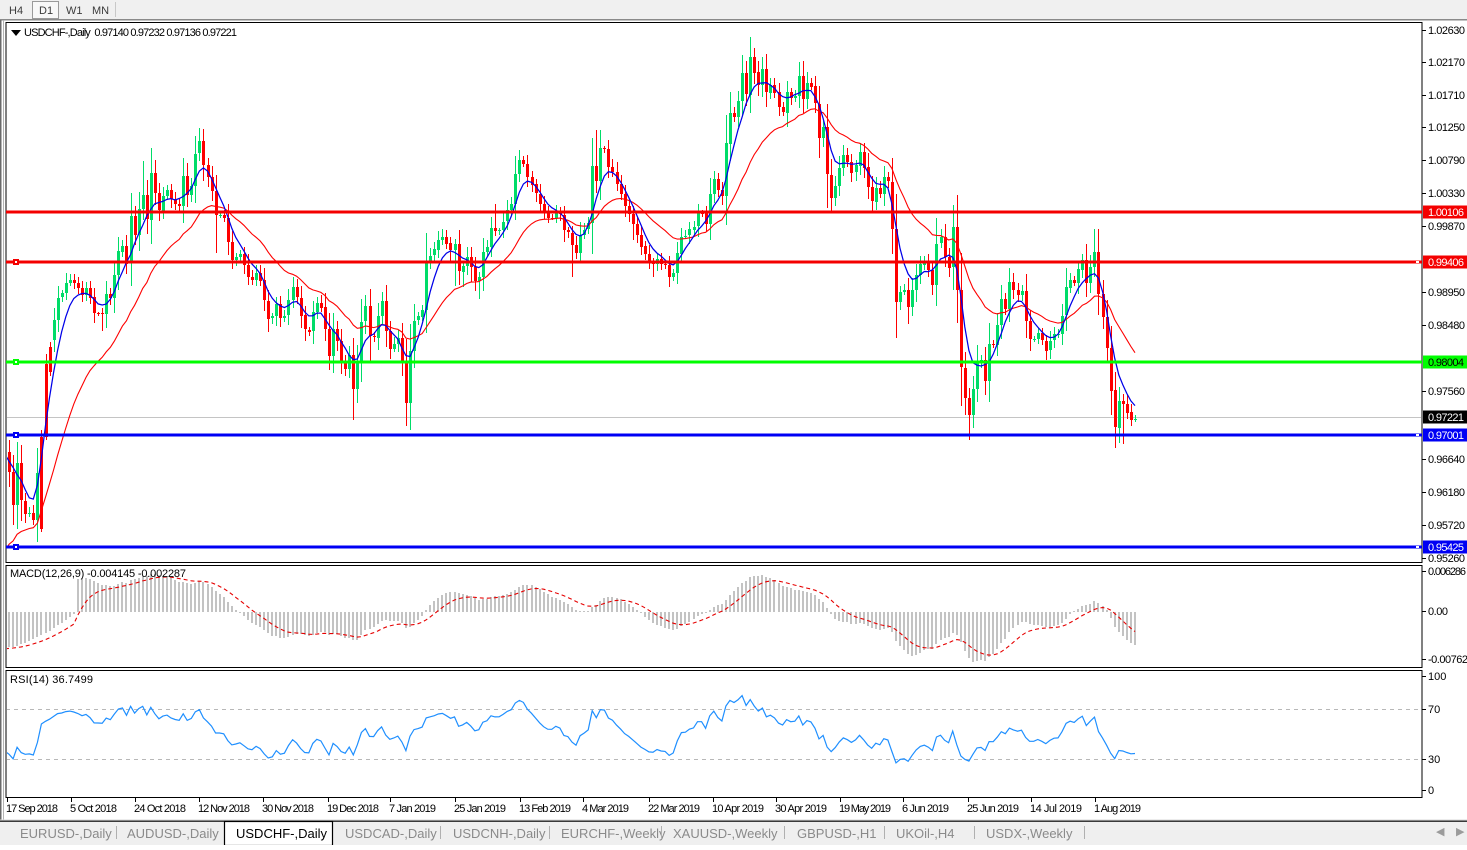 This screenshot has width=1467, height=850. I want to click on svg-text: 4 Mar 2019, so click(605, 809).